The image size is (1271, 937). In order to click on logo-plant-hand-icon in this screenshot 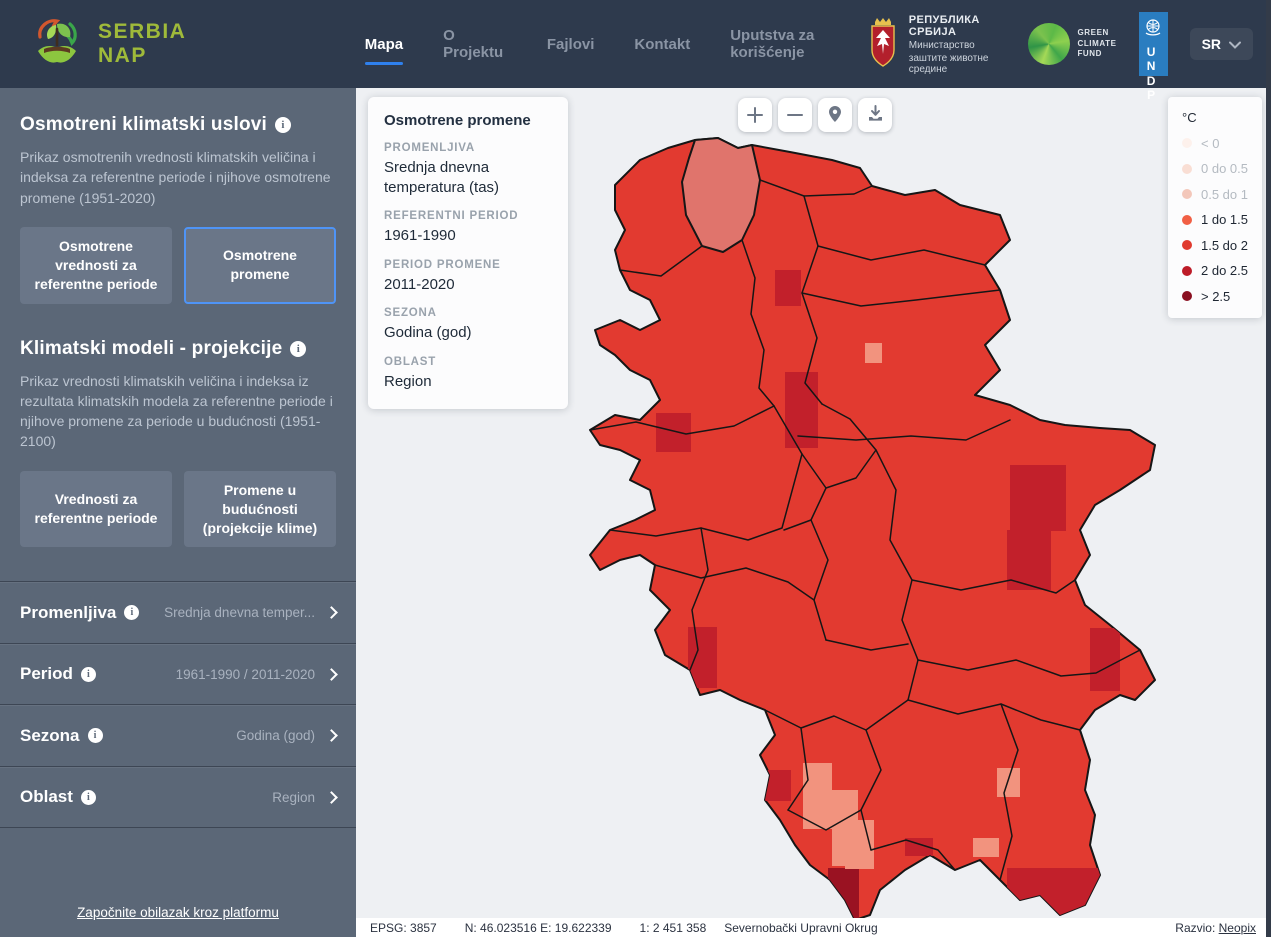, I will do `click(57, 44)`.